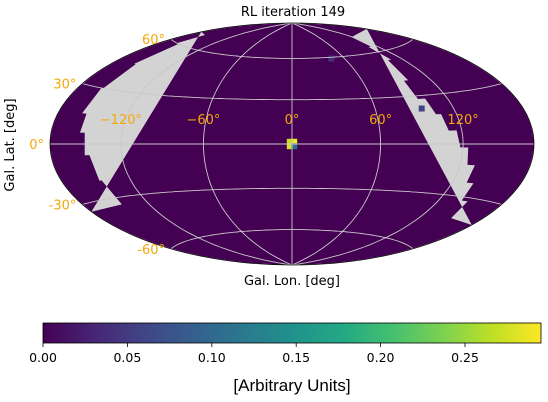 This screenshot has height=402, width=548. Describe the element at coordinates (291, 385) in the screenshot. I see `colorbar-label: [Arbitrary Units]` at that location.